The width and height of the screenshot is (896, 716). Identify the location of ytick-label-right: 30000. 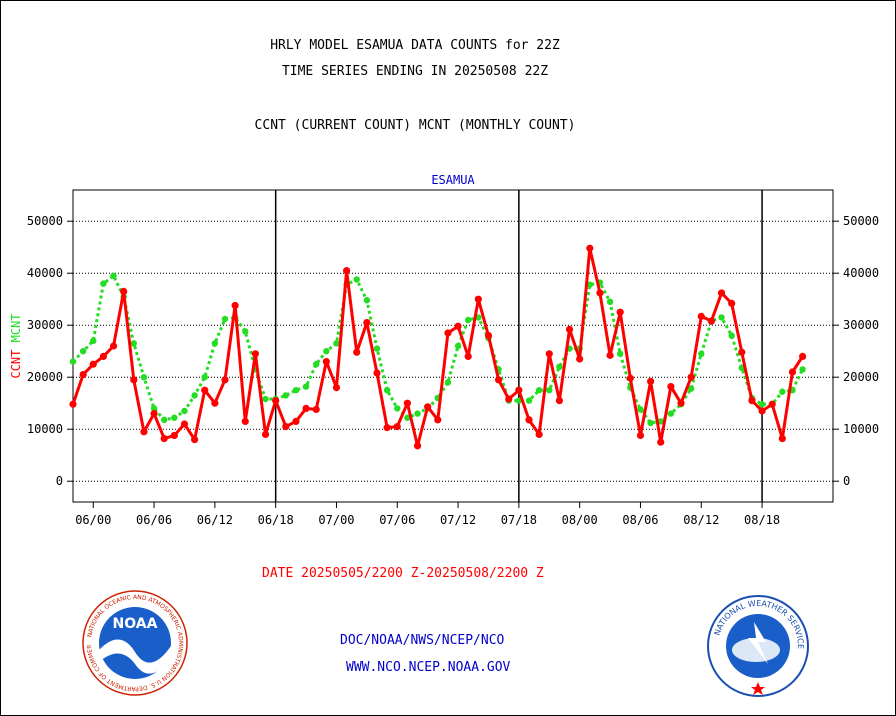
(861, 325).